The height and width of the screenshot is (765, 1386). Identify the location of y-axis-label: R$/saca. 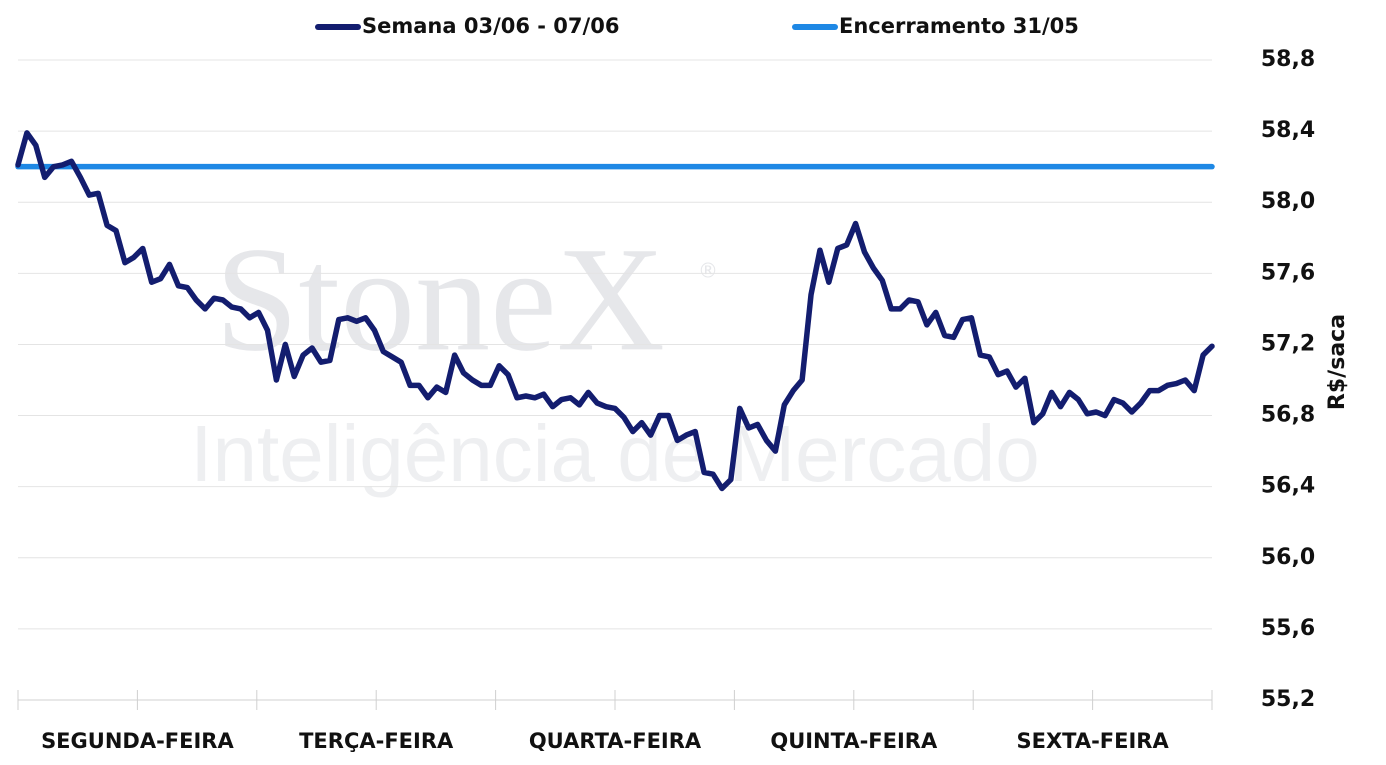
(1337, 362).